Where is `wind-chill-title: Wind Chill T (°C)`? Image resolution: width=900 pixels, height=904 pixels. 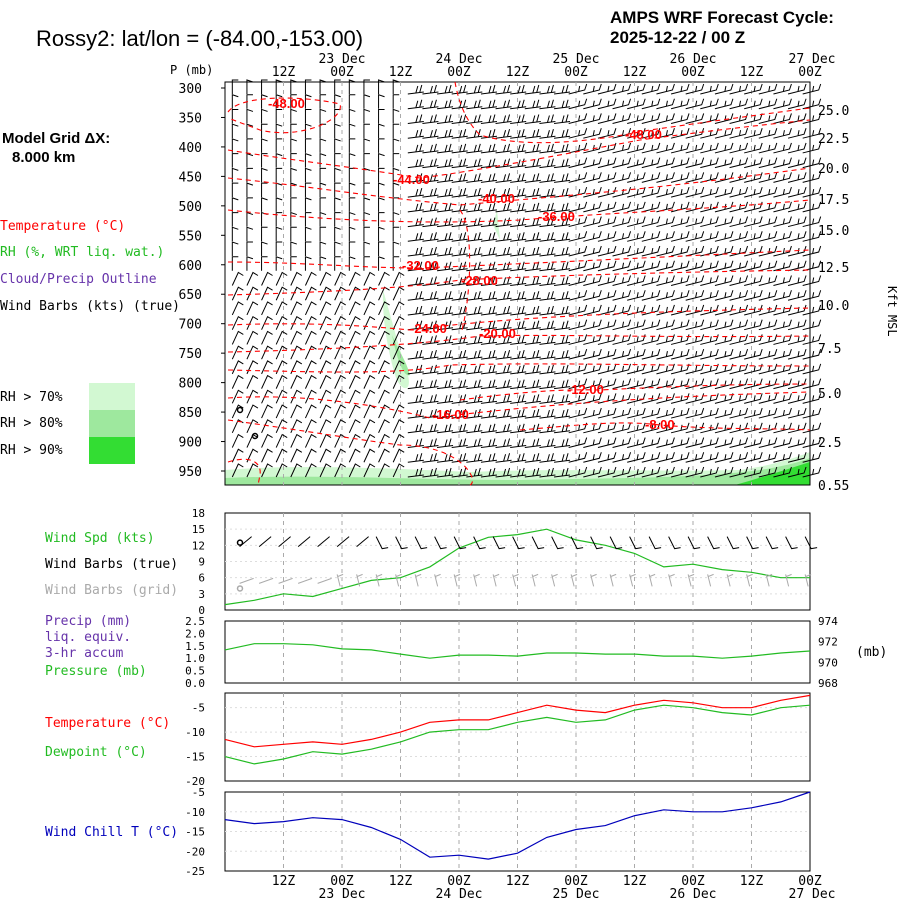
wind-chill-title: Wind Chill T (°C) is located at coordinates (111, 832).